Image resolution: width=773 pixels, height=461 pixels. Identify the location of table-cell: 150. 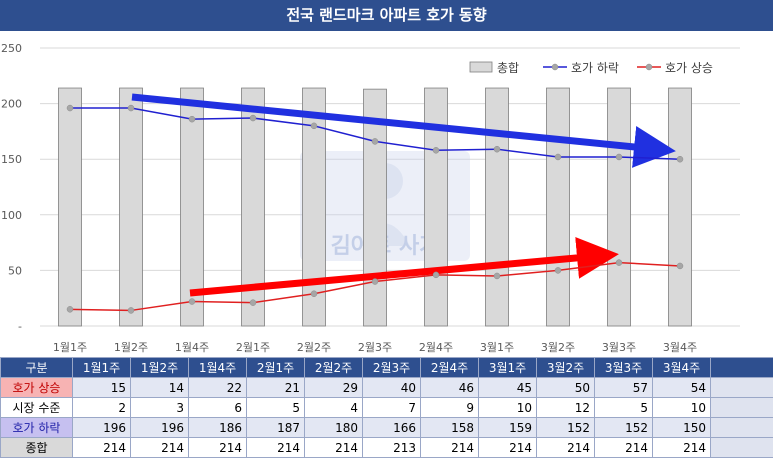
(681, 427).